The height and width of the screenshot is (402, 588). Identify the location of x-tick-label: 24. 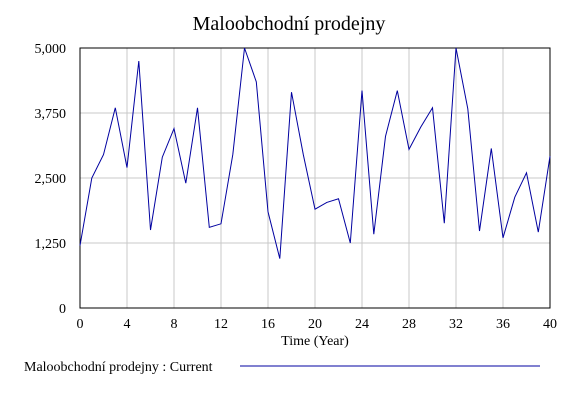
(362, 324).